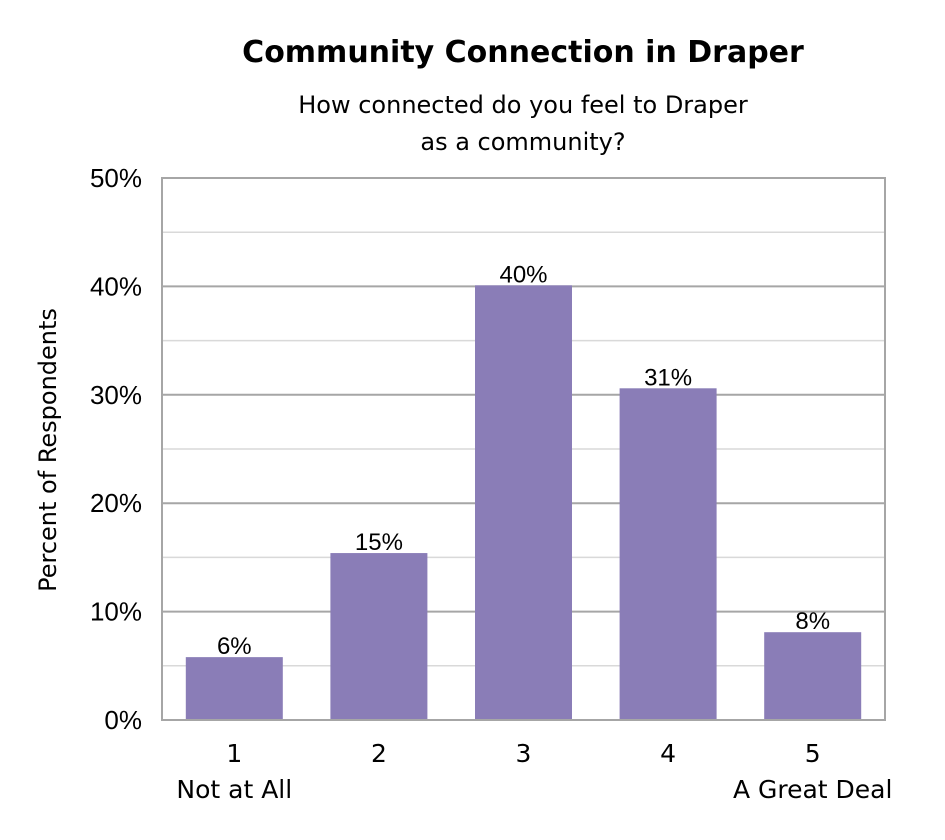 The width and height of the screenshot is (945, 840). I want to click on x-tick-label-4: 4, so click(668, 753).